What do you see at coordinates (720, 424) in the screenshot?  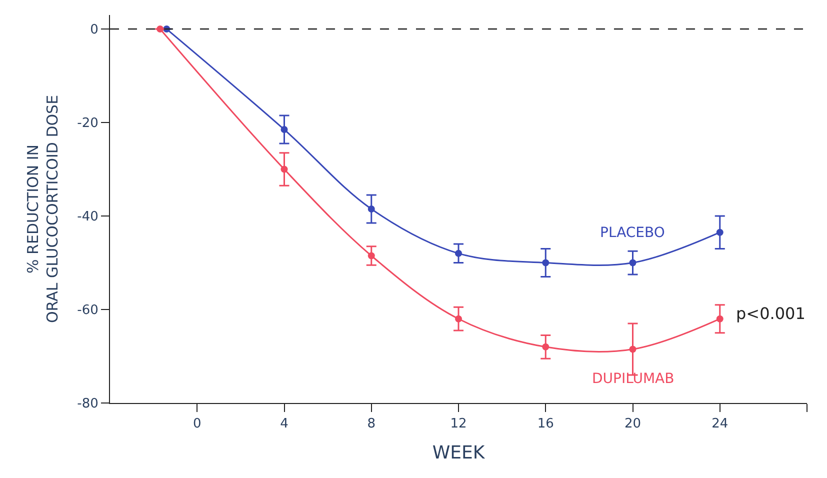 I see `x-tick-label: 24` at bounding box center [720, 424].